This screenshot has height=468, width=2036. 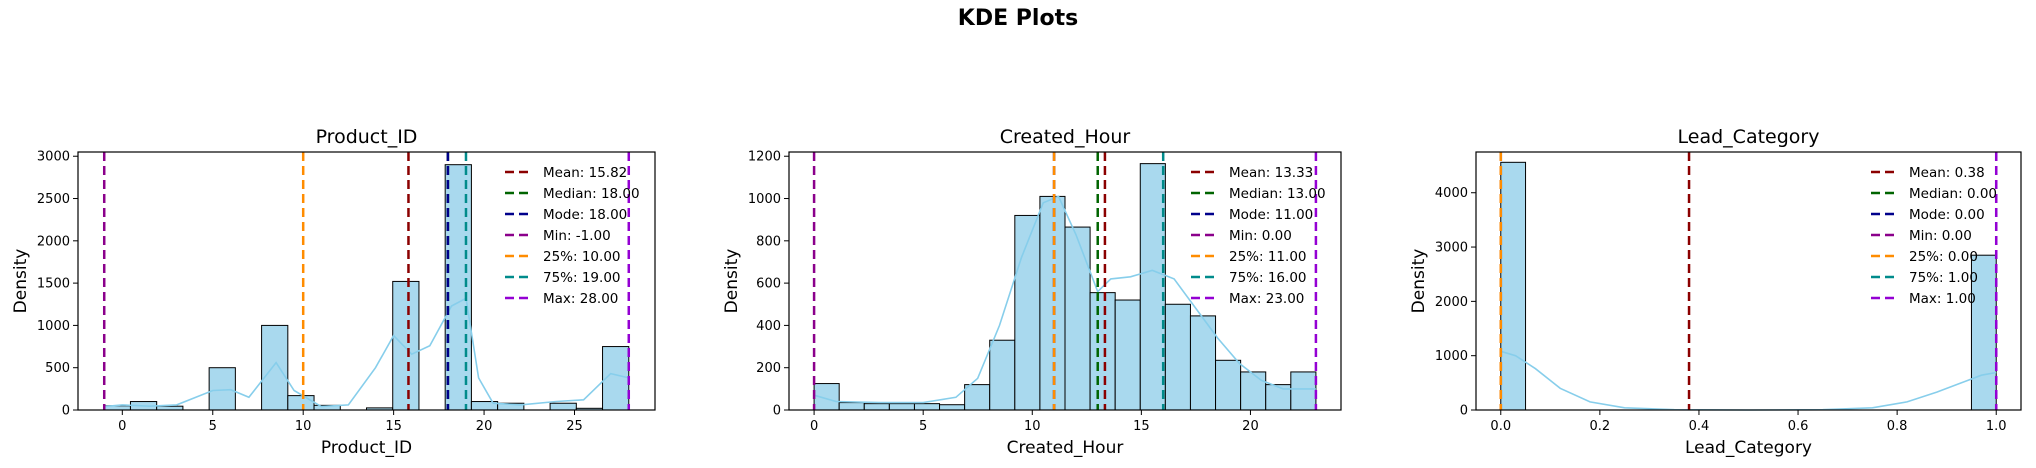 I want to click on legend-entry-p25: 25%: 10.00, so click(x=582, y=257).